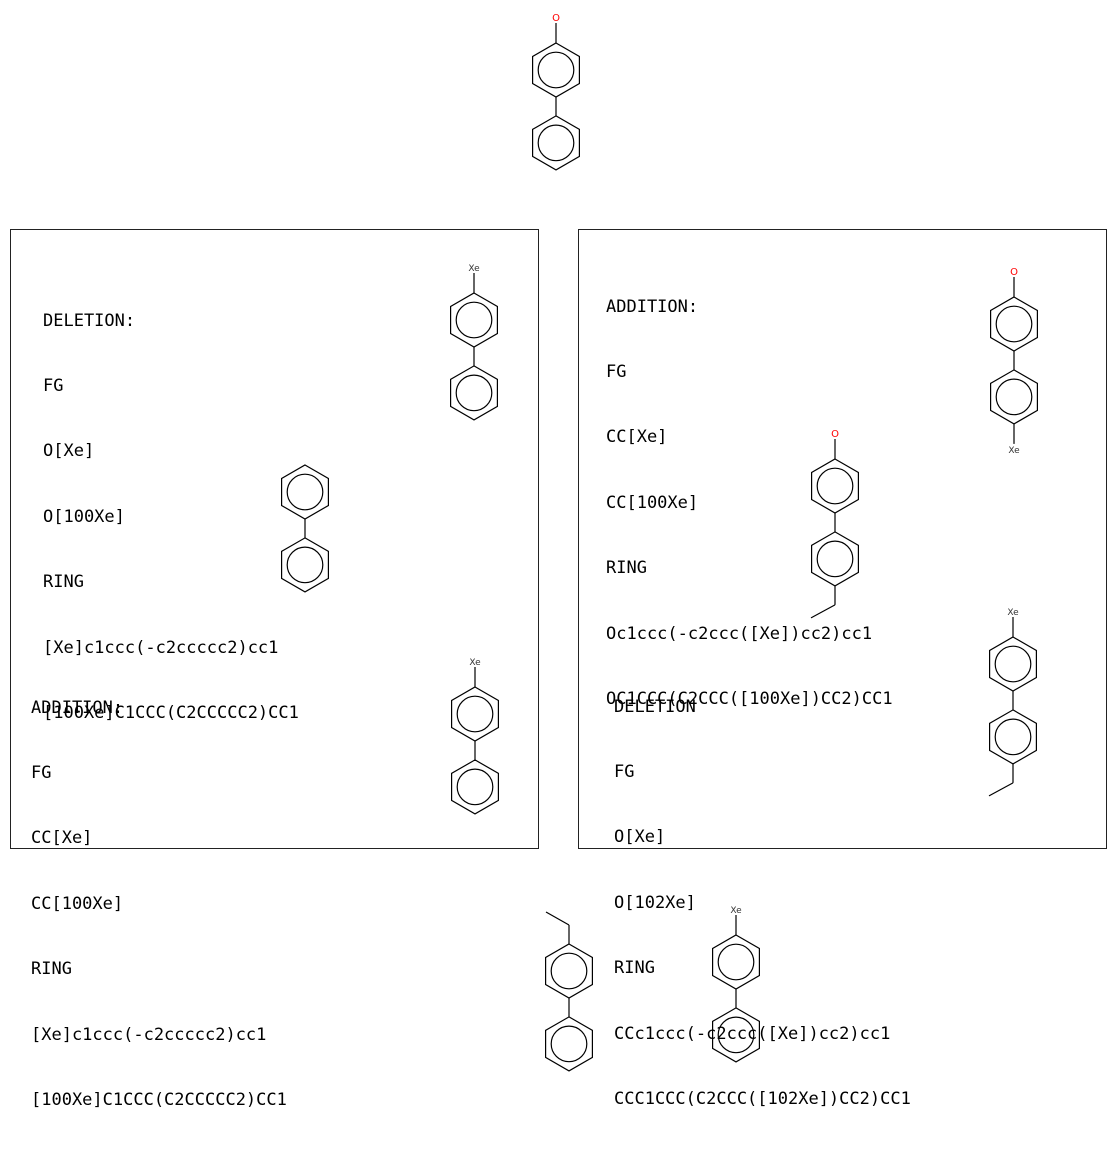 This screenshot has height=1155, width=1117. What do you see at coordinates (655, 902) in the screenshot?
I see `right-deletion-fg-isotope: O[102Xe]` at bounding box center [655, 902].